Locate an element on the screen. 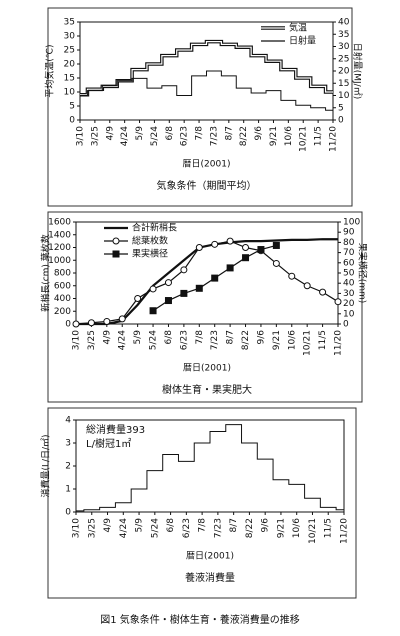  legend-label: 気温 is located at coordinates (298, 28).